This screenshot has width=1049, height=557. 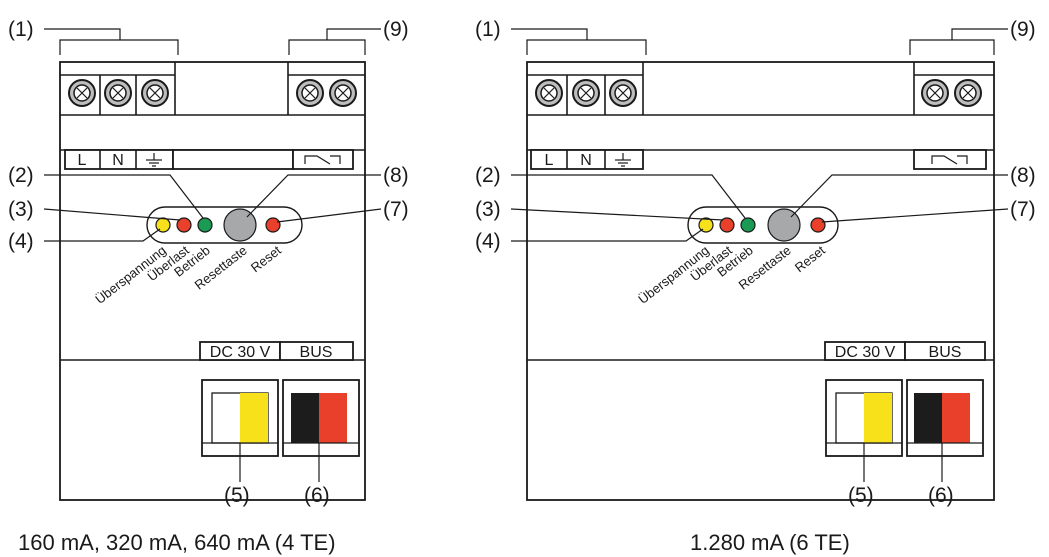 I want to click on terminal-label-strip, so click(x=587, y=159).